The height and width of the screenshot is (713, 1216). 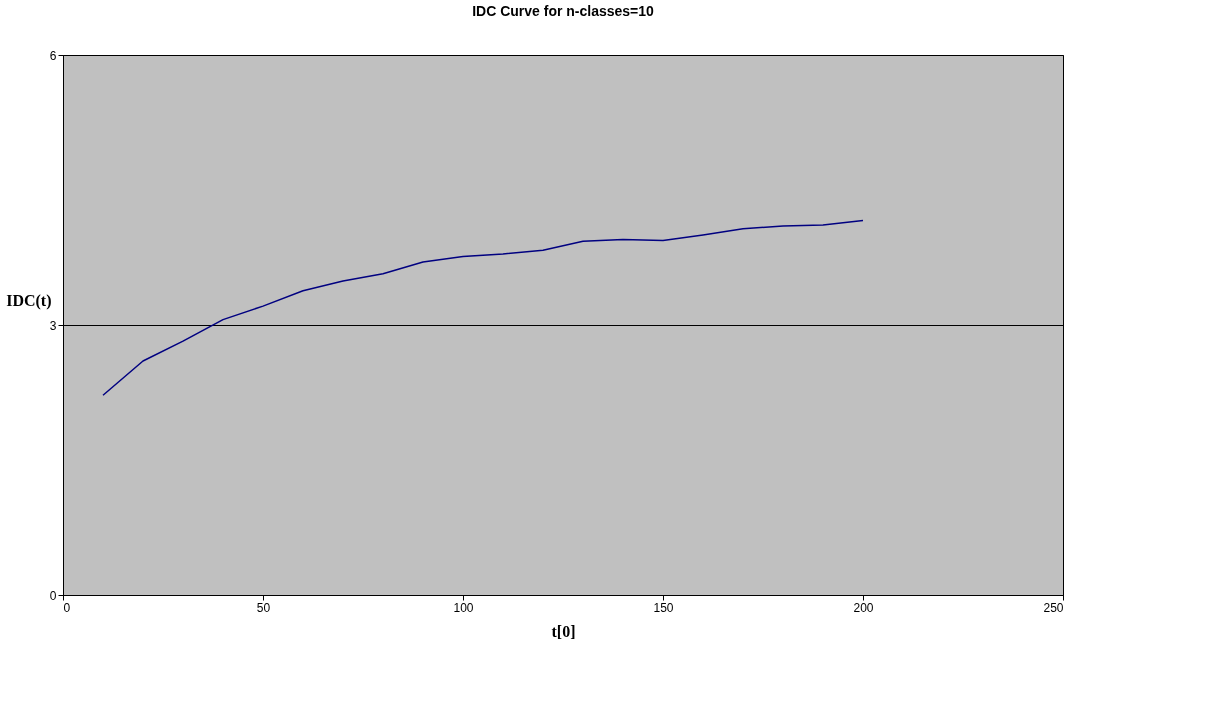 I want to click on chart-title: IDC Curve for n-classes=10, so click(x=563, y=11).